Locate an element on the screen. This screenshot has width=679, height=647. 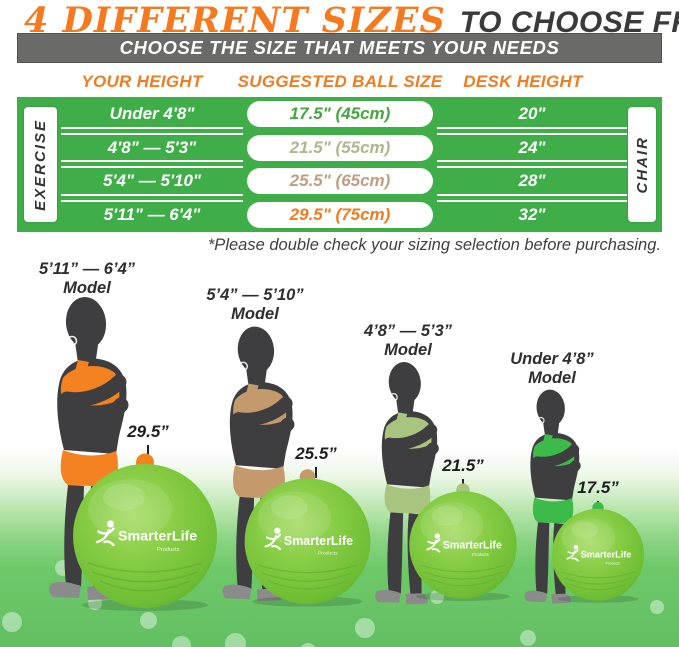
ball-size-callout: 21.5” is located at coordinates (463, 473).